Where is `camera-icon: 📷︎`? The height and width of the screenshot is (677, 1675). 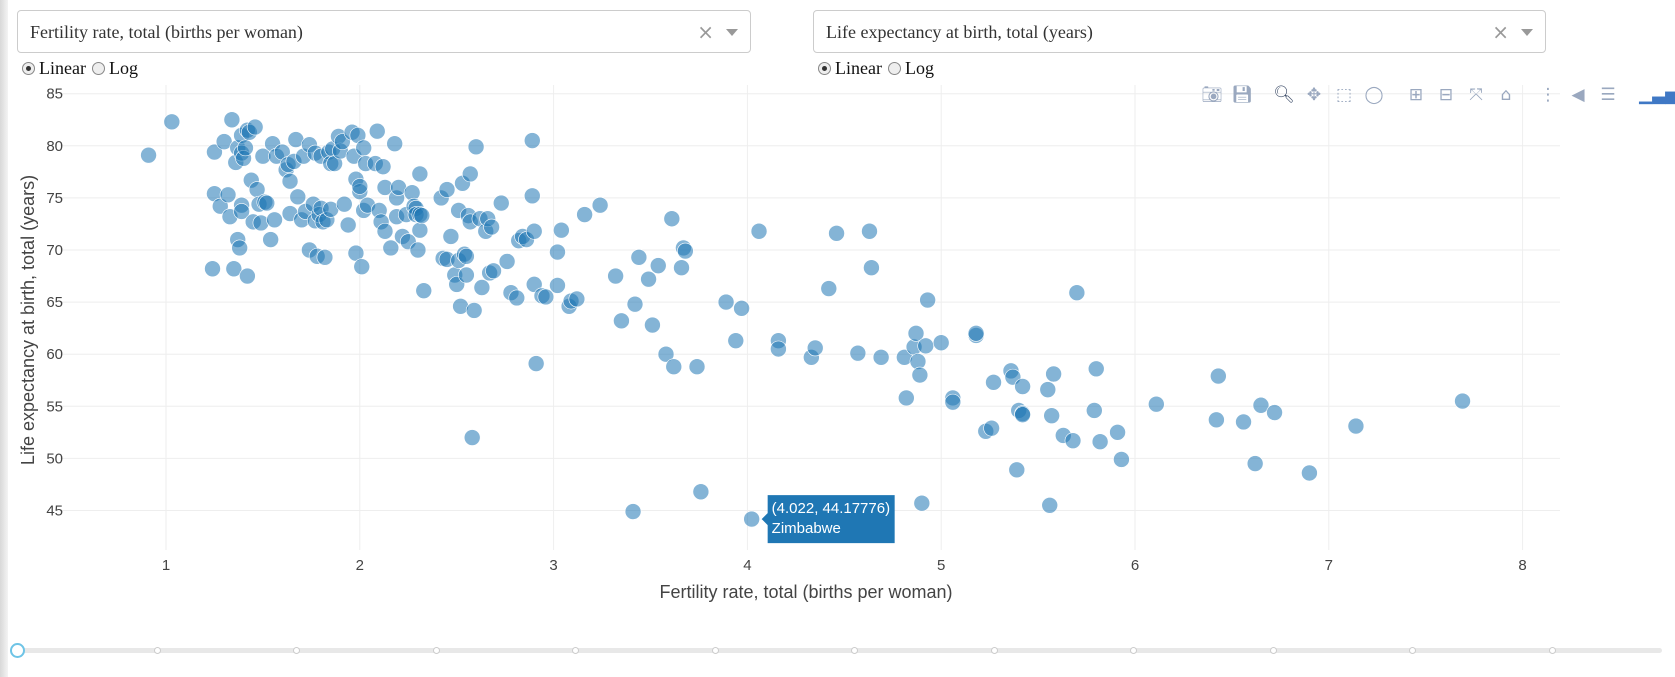 camera-icon: 📷︎ is located at coordinates (1212, 95).